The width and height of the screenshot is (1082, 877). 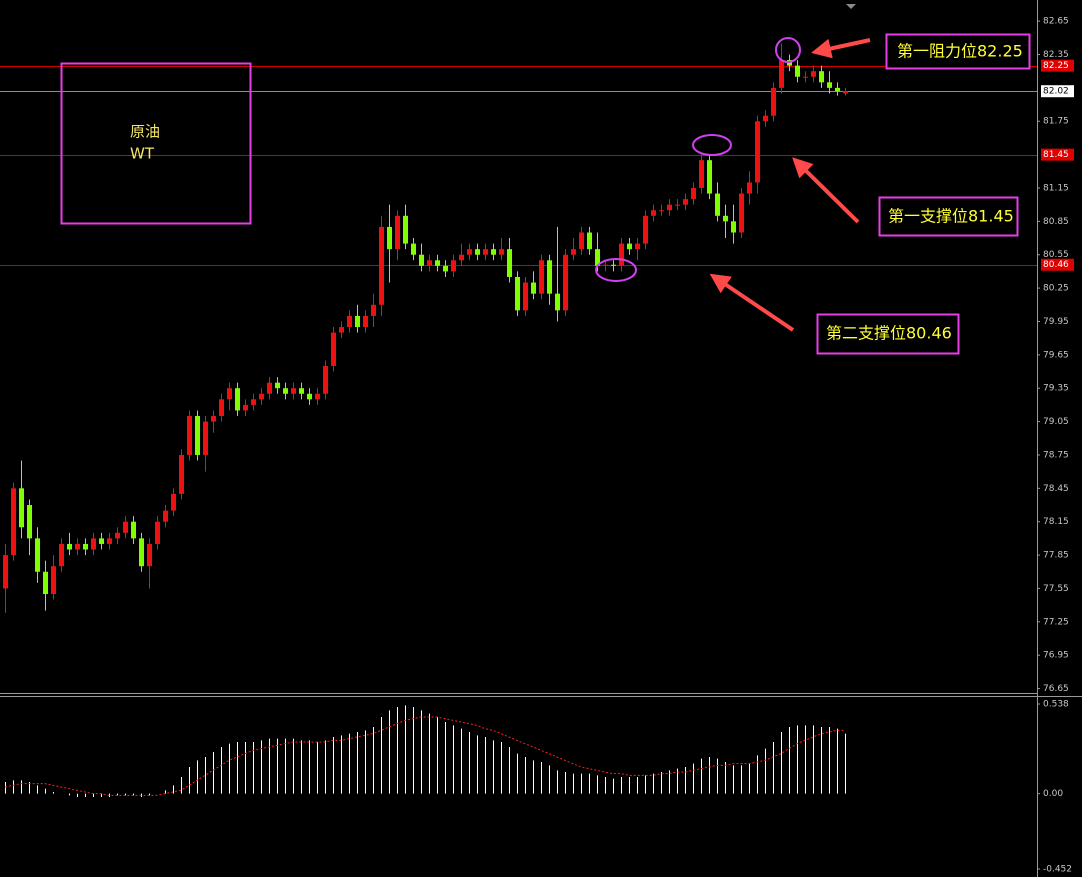 I want to click on price-tag-label: 82.02, so click(x=1056, y=92).